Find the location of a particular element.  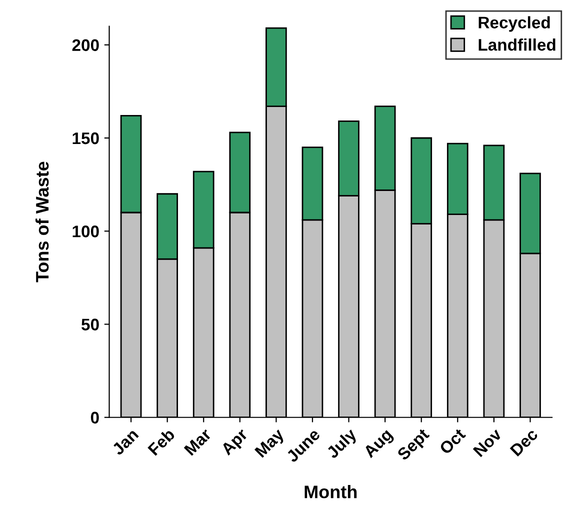

x-tick-label: Nov is located at coordinates (487, 443).